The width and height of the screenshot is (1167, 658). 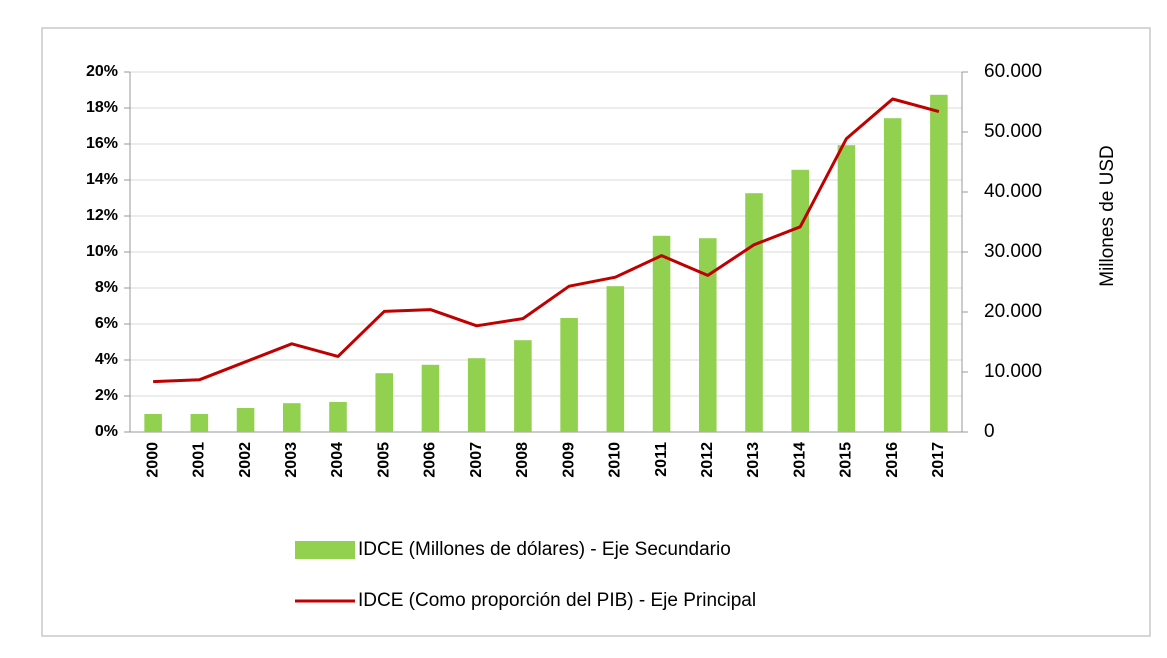 I want to click on y-tick-label: 10%, so click(x=102, y=251).